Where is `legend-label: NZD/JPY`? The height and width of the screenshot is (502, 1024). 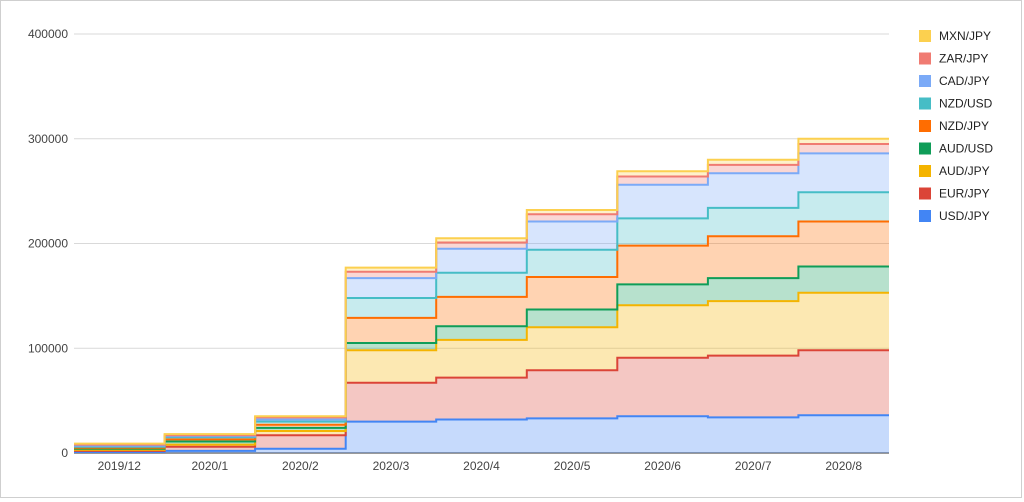
legend-label: NZD/JPY is located at coordinates (964, 126).